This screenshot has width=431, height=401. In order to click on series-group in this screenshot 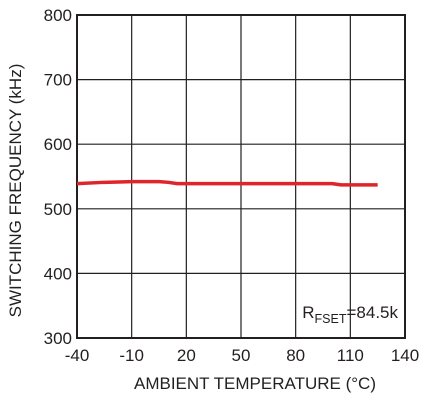, I will do `click(227, 183)`.